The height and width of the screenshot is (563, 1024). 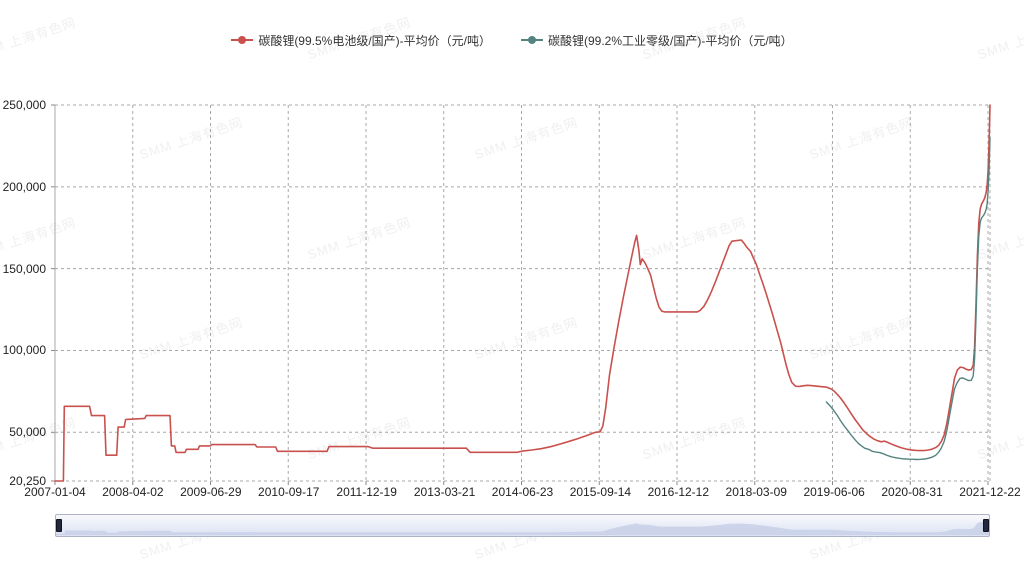 I want to click on x-tick-label: 2021-12-22, so click(x=990, y=492).